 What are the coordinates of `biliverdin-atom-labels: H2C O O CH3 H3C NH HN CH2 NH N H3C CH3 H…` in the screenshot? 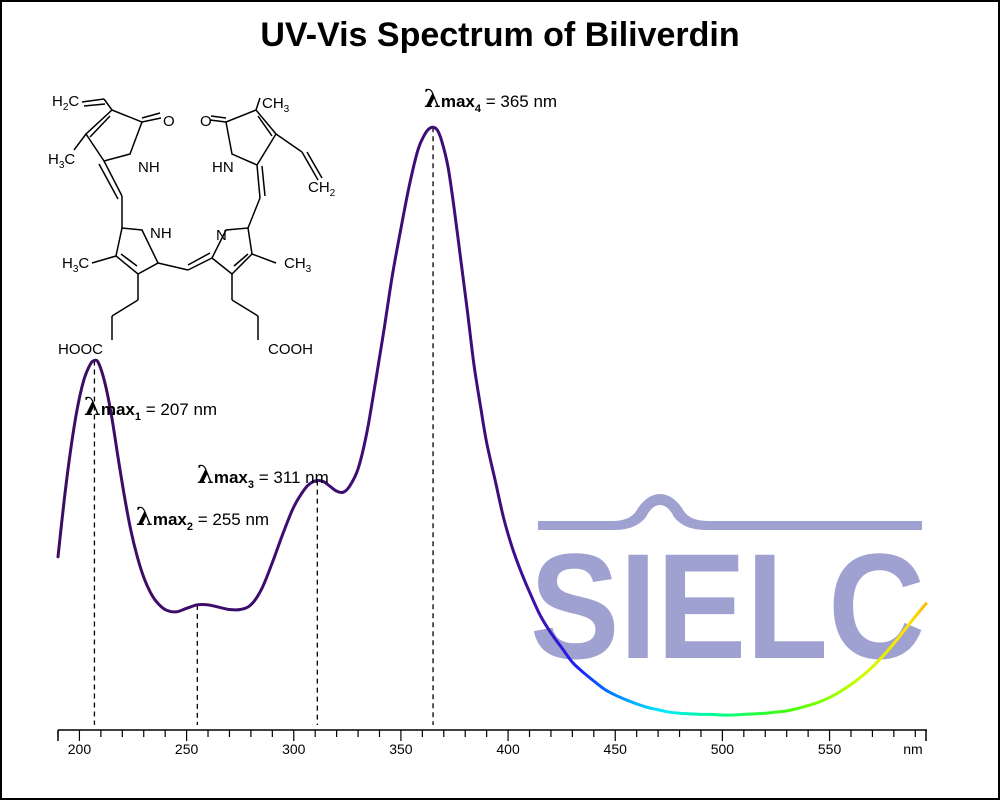 It's located at (192, 225).